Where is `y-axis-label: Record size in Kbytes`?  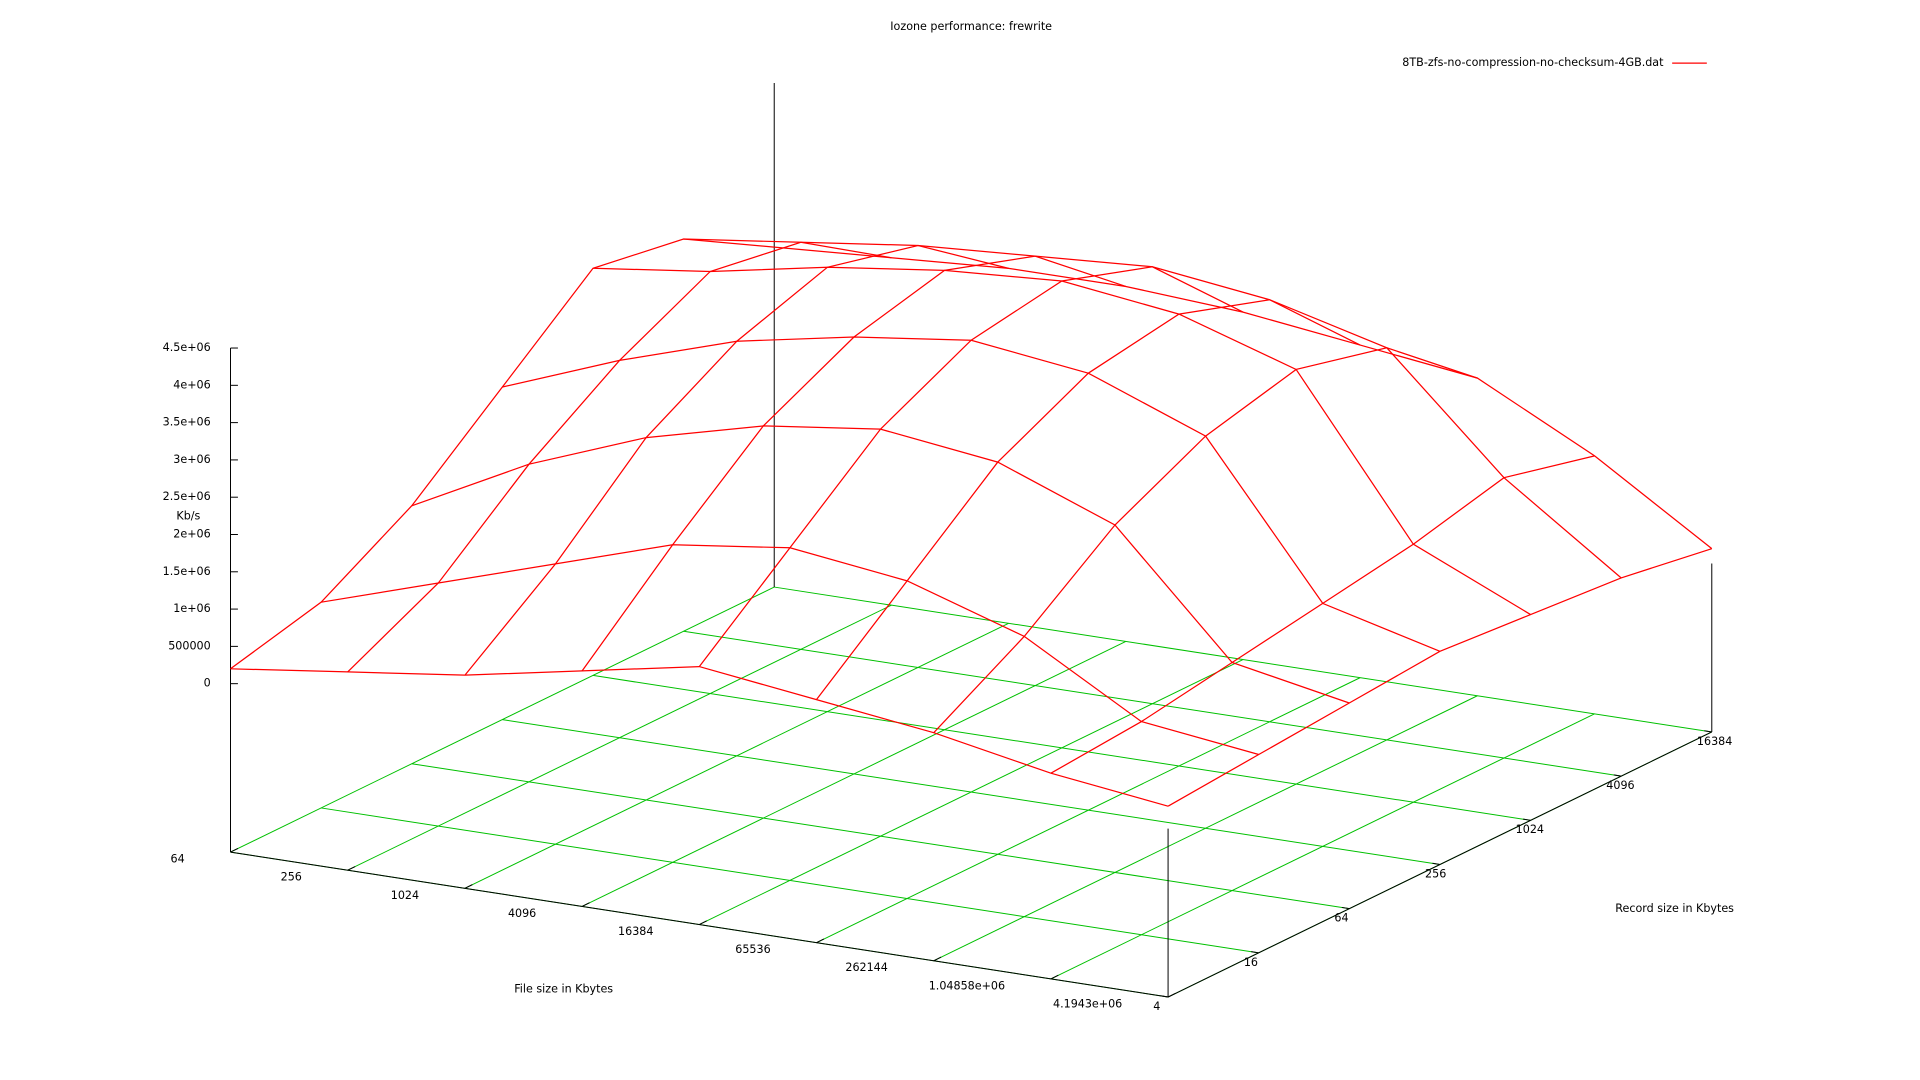
y-axis-label: Record size in Kbytes is located at coordinates (1674, 908).